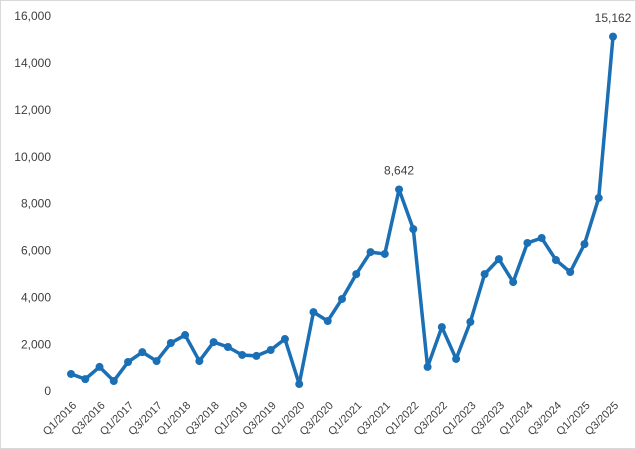 The image size is (636, 449). I want to click on y-tick-label: 16,000, so click(32, 16).